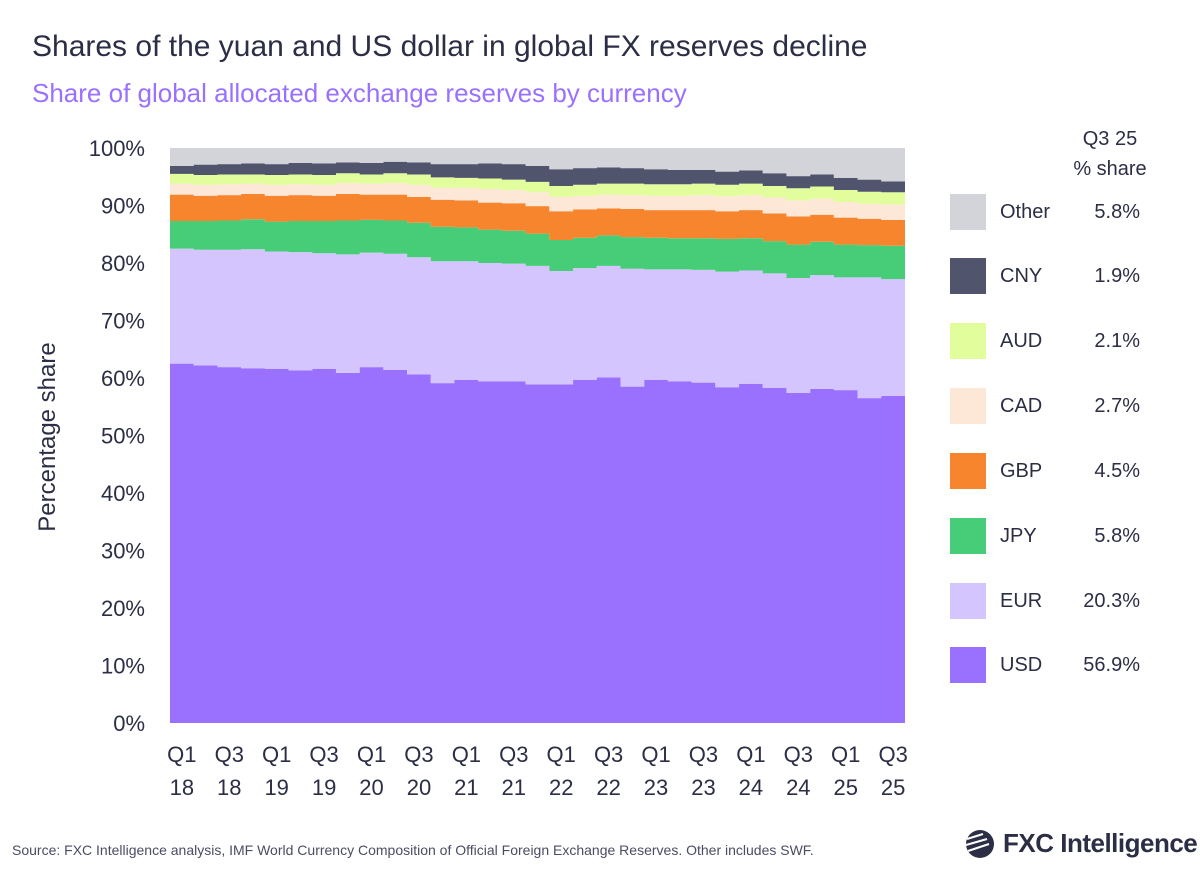 Image resolution: width=1200 pixels, height=875 pixels. Describe the element at coordinates (371, 771) in the screenshot. I see `x-tick-label: Q1 20` at that location.